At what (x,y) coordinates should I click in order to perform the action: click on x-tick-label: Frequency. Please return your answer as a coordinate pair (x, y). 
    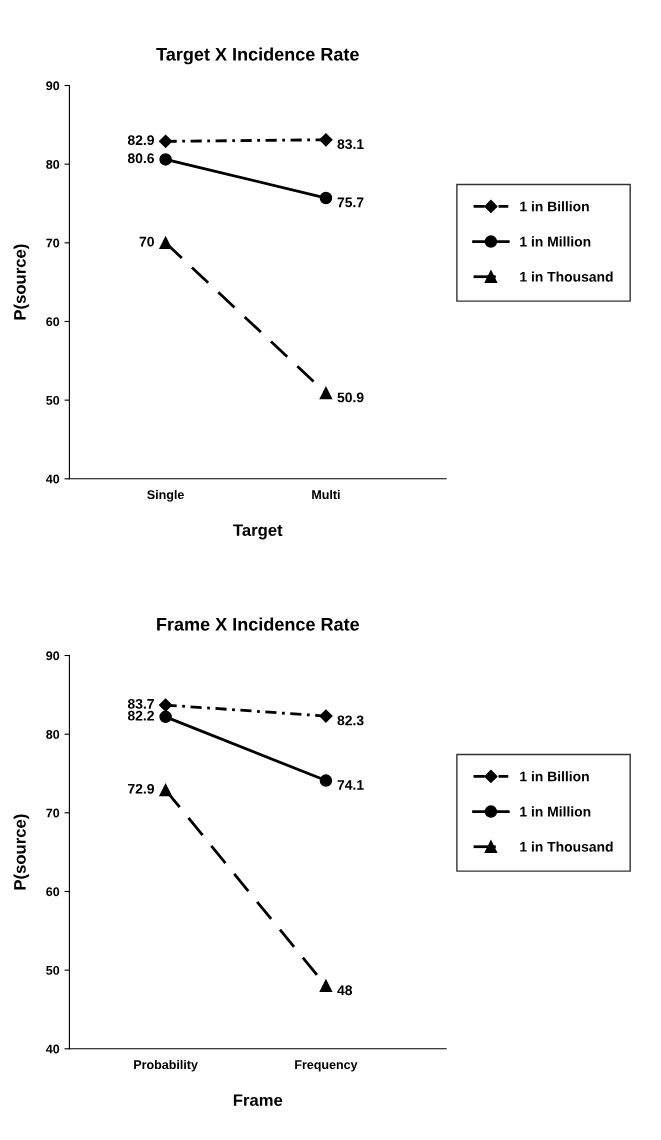
    Looking at the image, I should click on (326, 1066).